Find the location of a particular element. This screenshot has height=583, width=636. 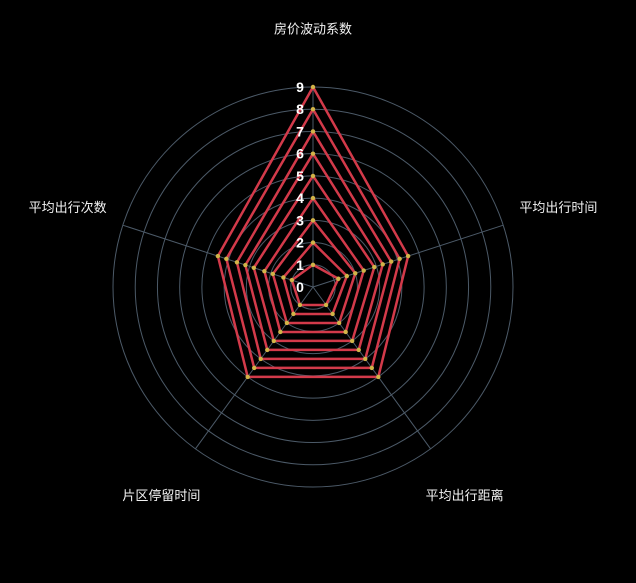

indicator-label: 平均出行次数 is located at coordinates (68, 207).